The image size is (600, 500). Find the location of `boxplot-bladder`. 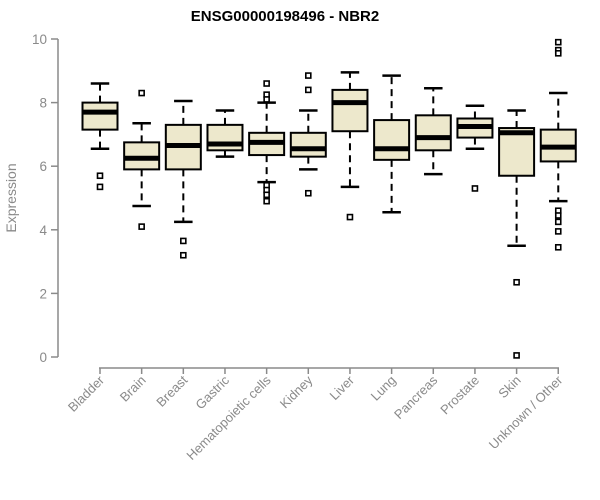

boxplot-bladder is located at coordinates (100, 136).